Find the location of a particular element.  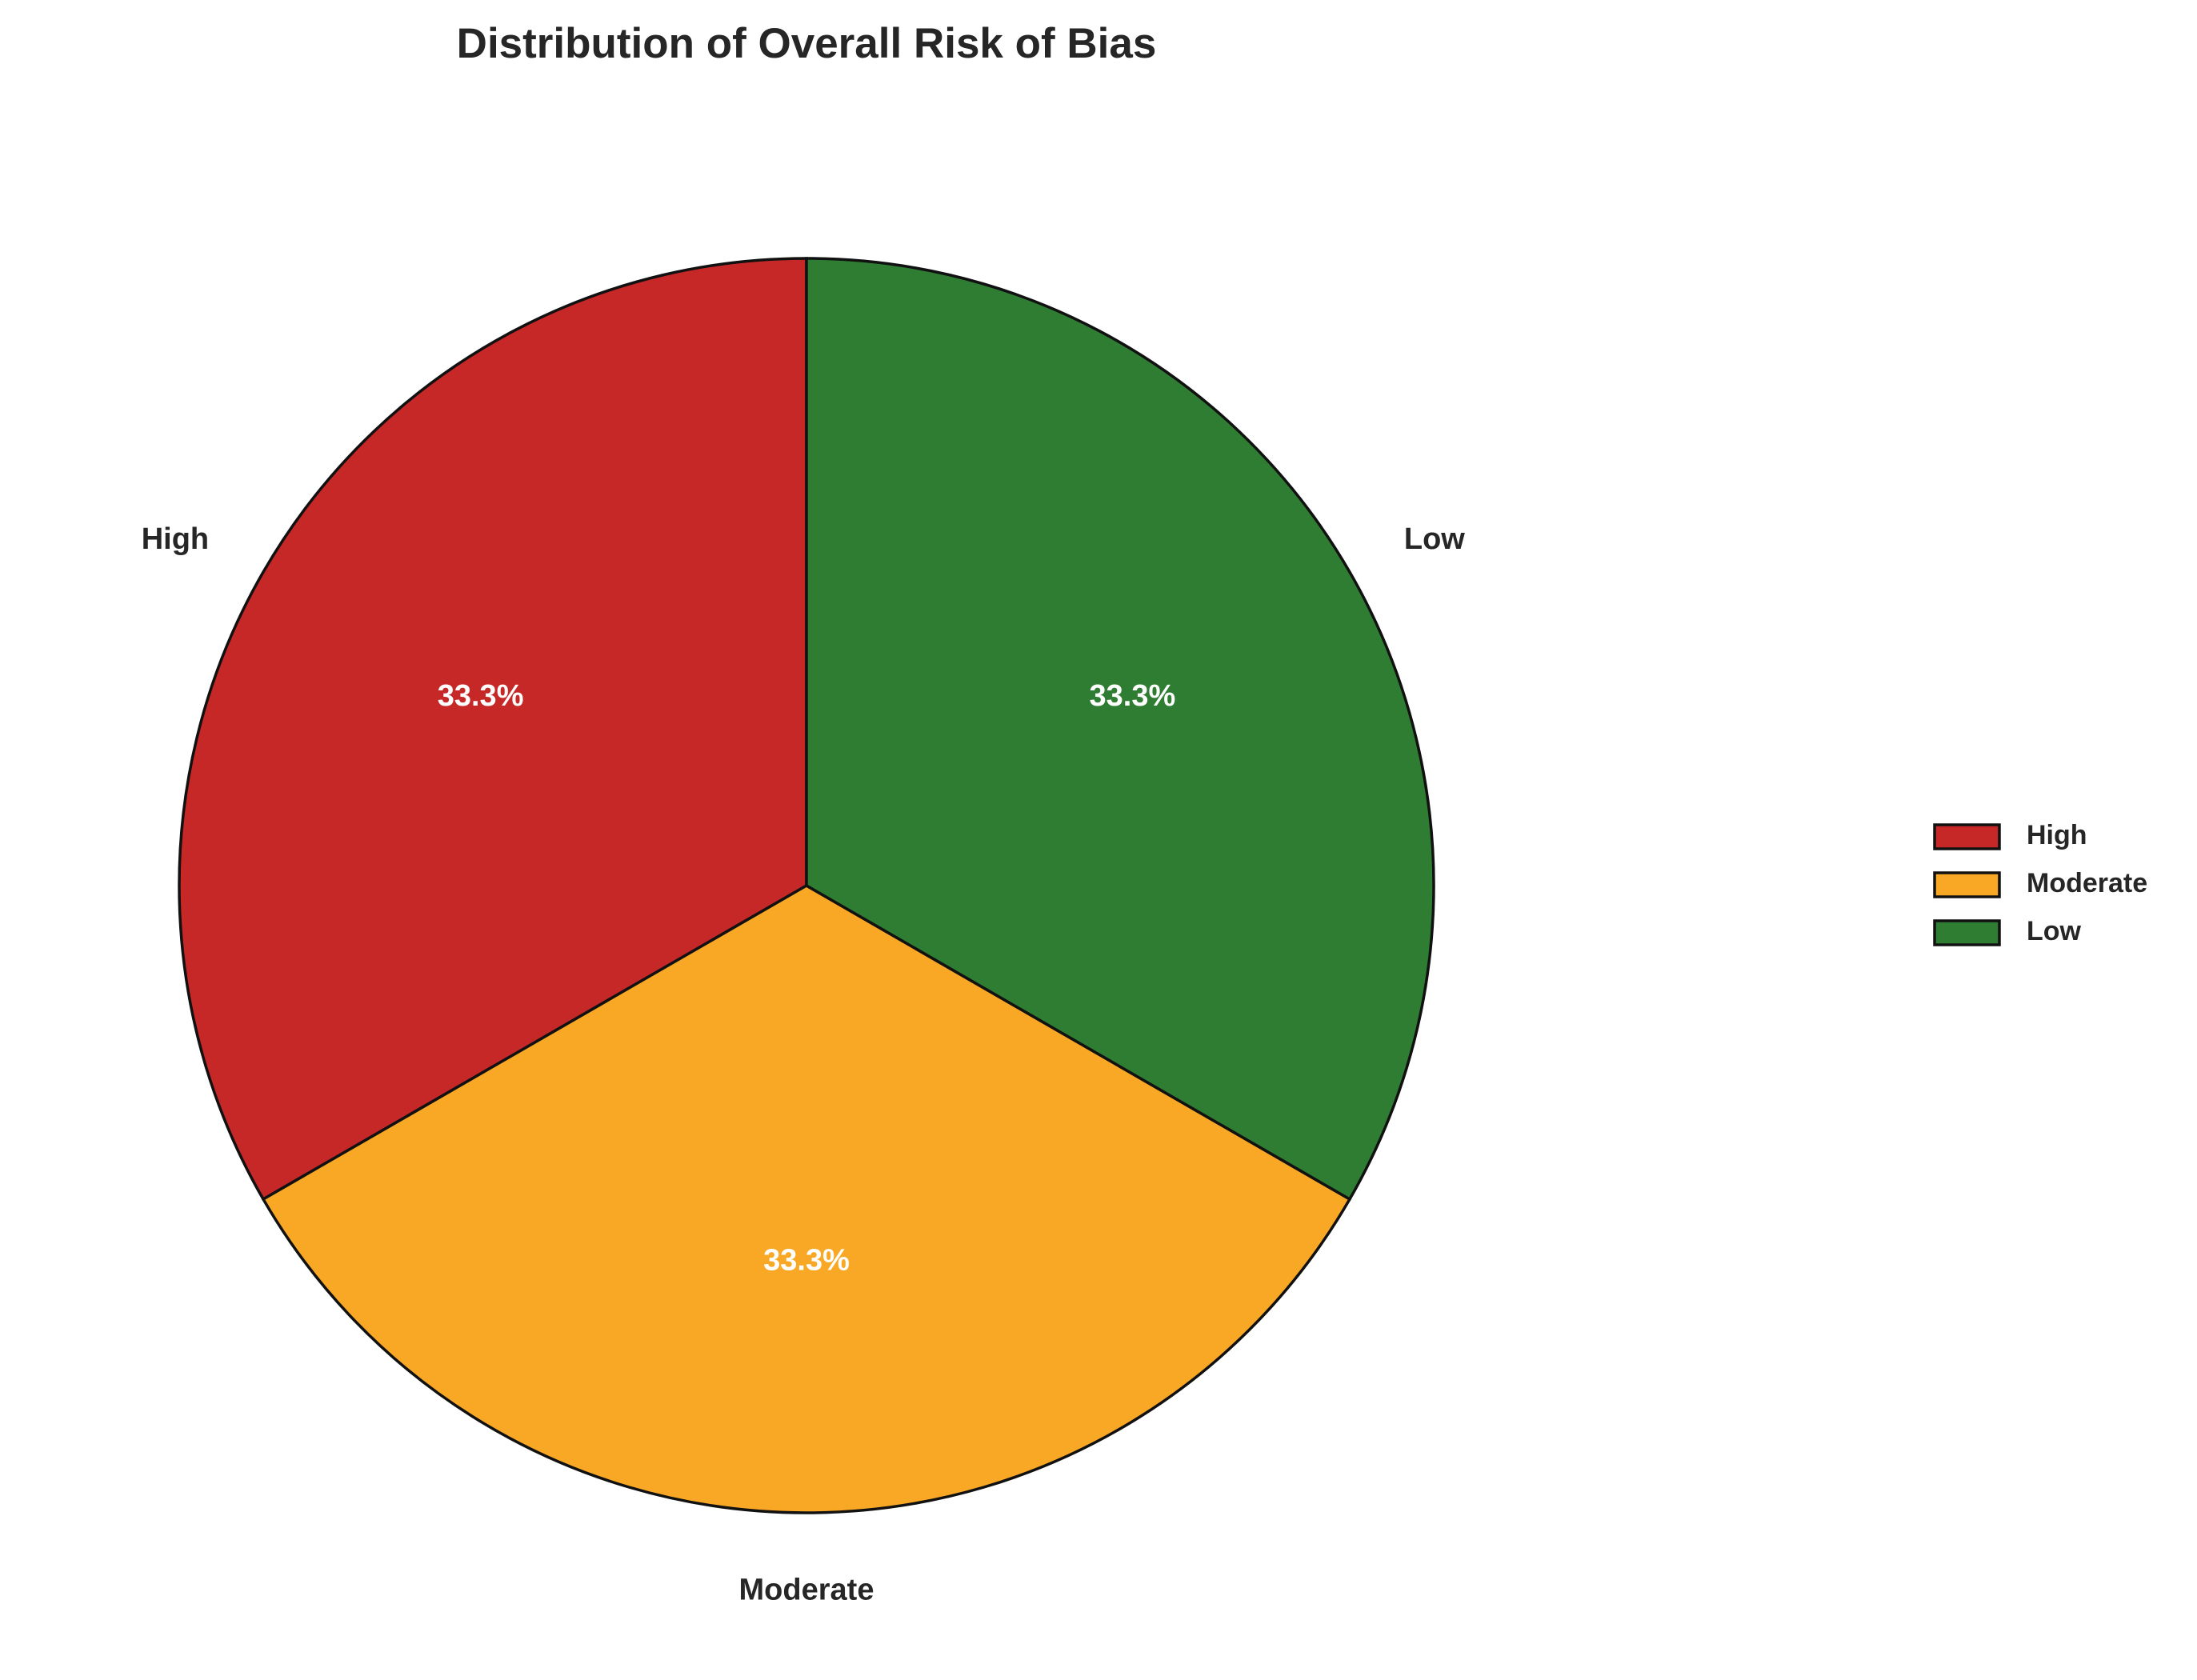

wedge-label: Low is located at coordinates (1435, 539).